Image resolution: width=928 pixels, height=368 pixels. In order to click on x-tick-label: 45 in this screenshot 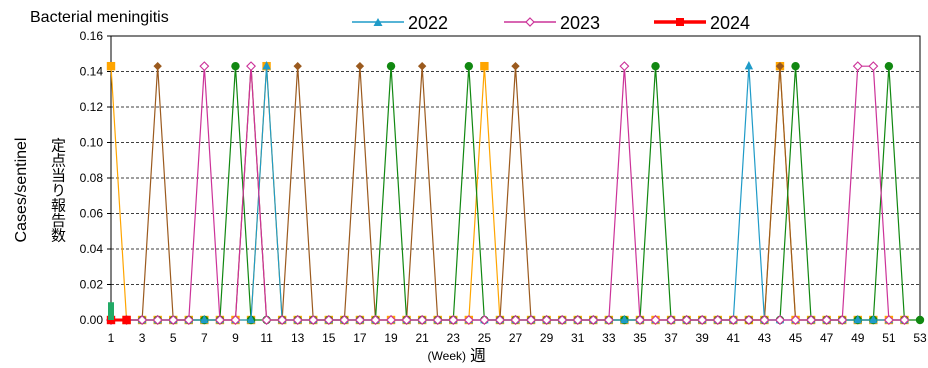, I will do `click(796, 338)`.